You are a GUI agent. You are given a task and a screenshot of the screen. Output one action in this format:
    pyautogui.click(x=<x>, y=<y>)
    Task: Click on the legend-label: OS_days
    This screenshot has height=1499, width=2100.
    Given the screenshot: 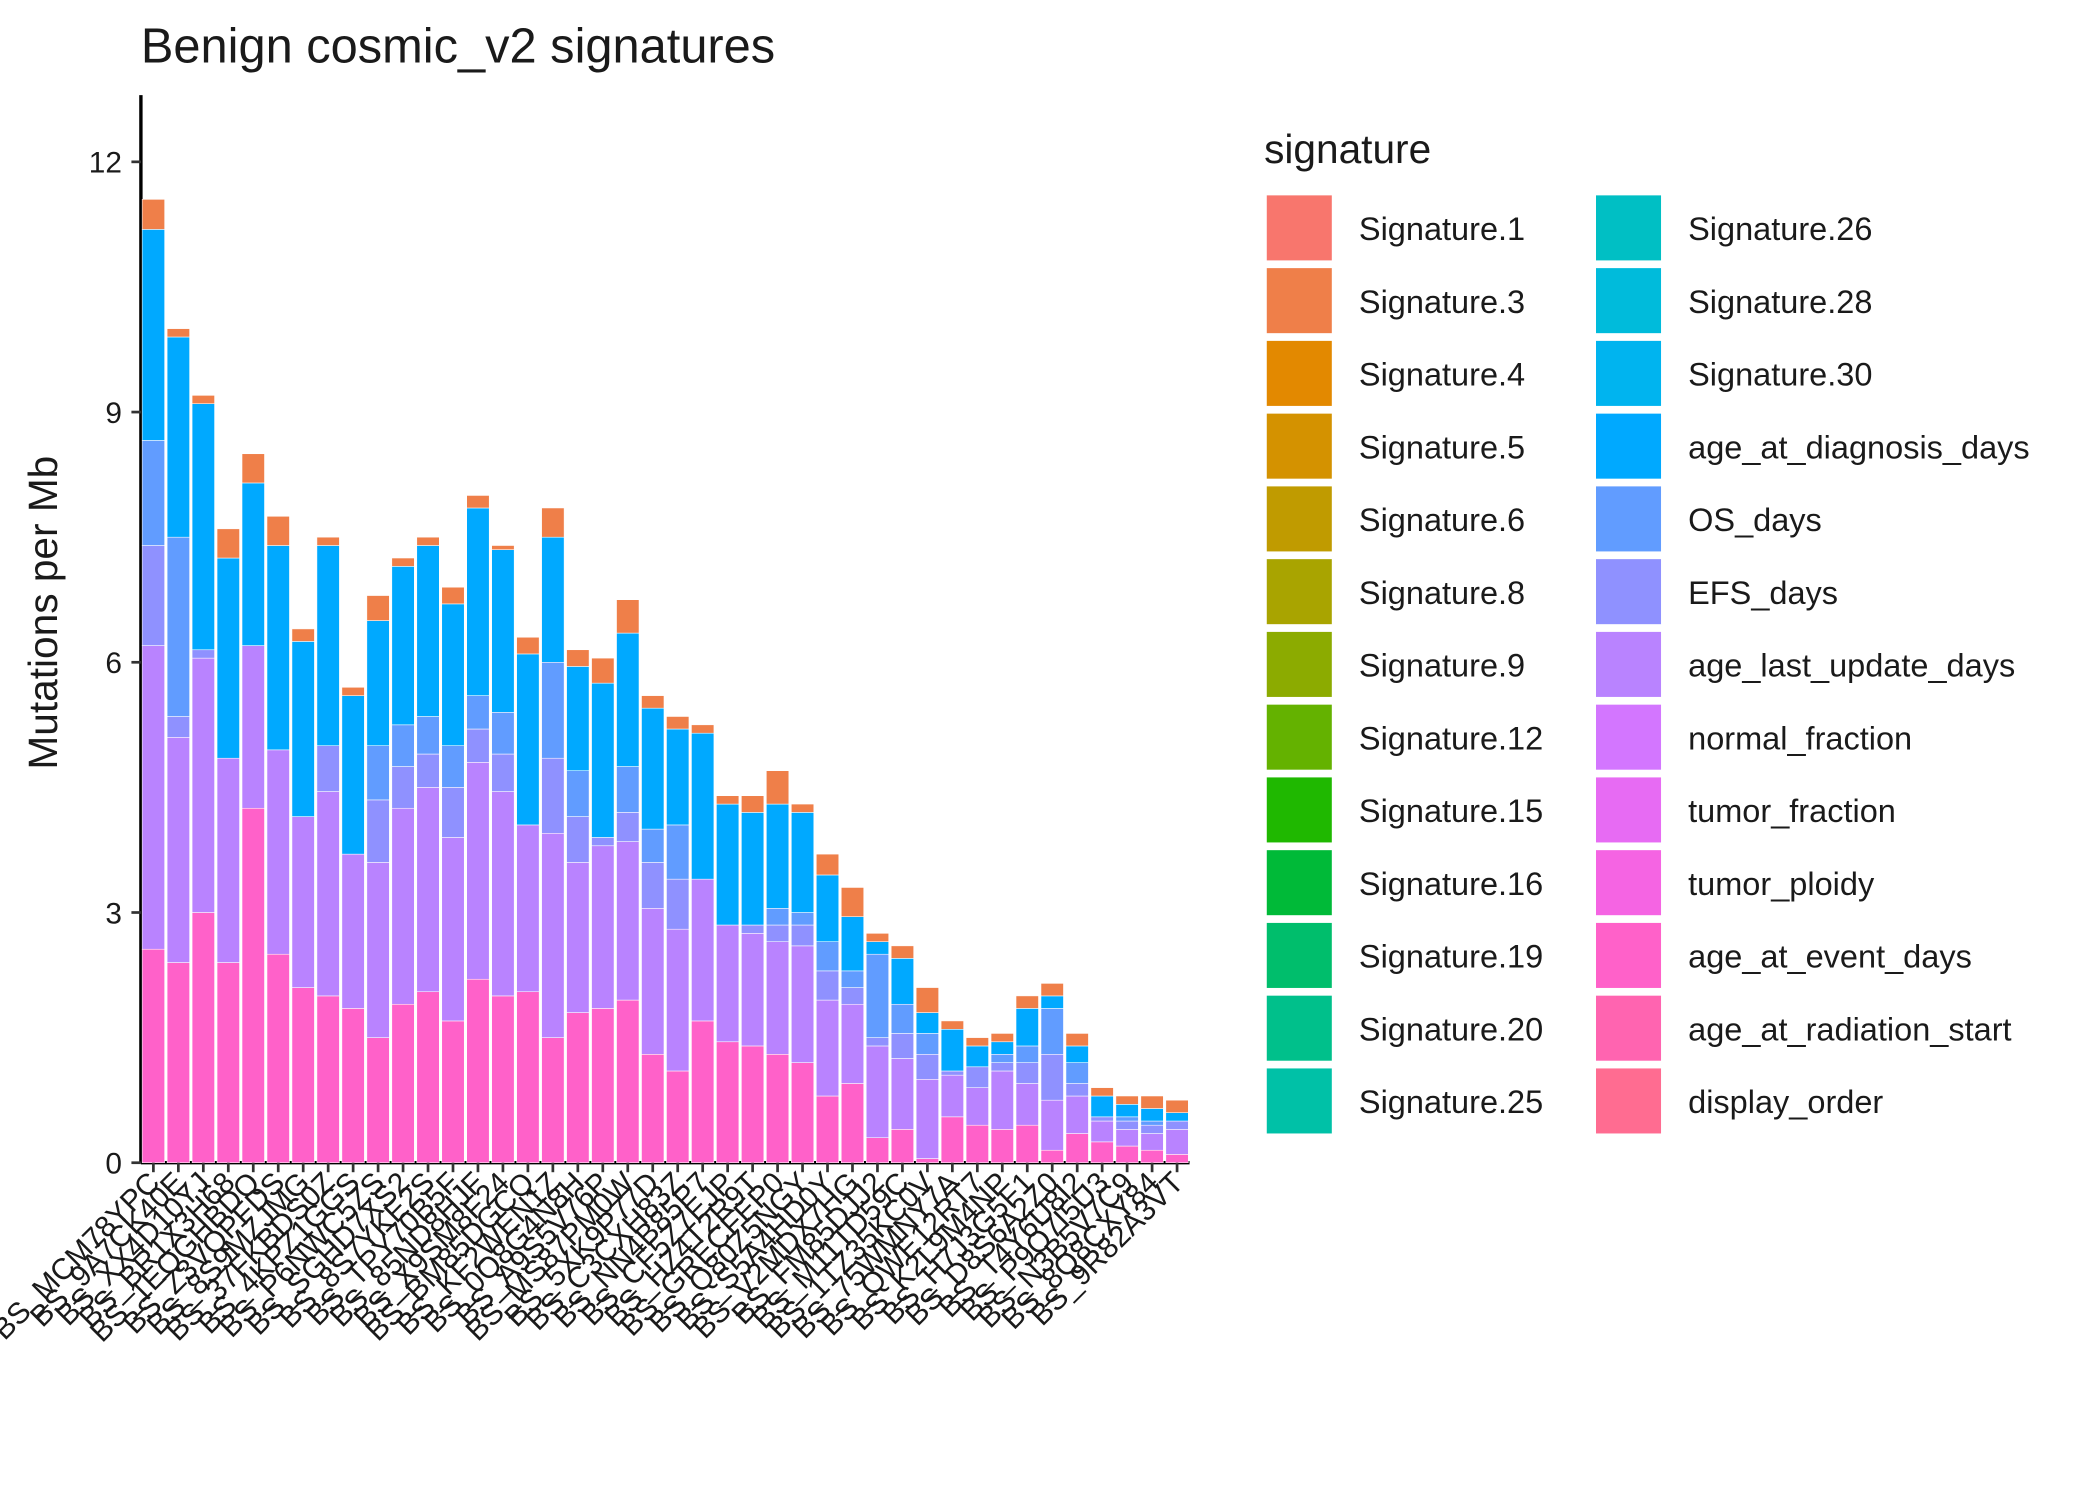 What is the action you would take?
    pyautogui.click(x=1755, y=520)
    